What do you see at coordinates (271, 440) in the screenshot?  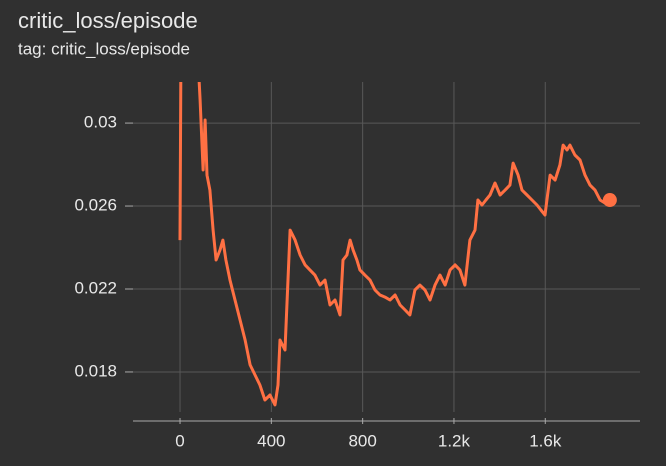 I see `x-tick-label: 400` at bounding box center [271, 440].